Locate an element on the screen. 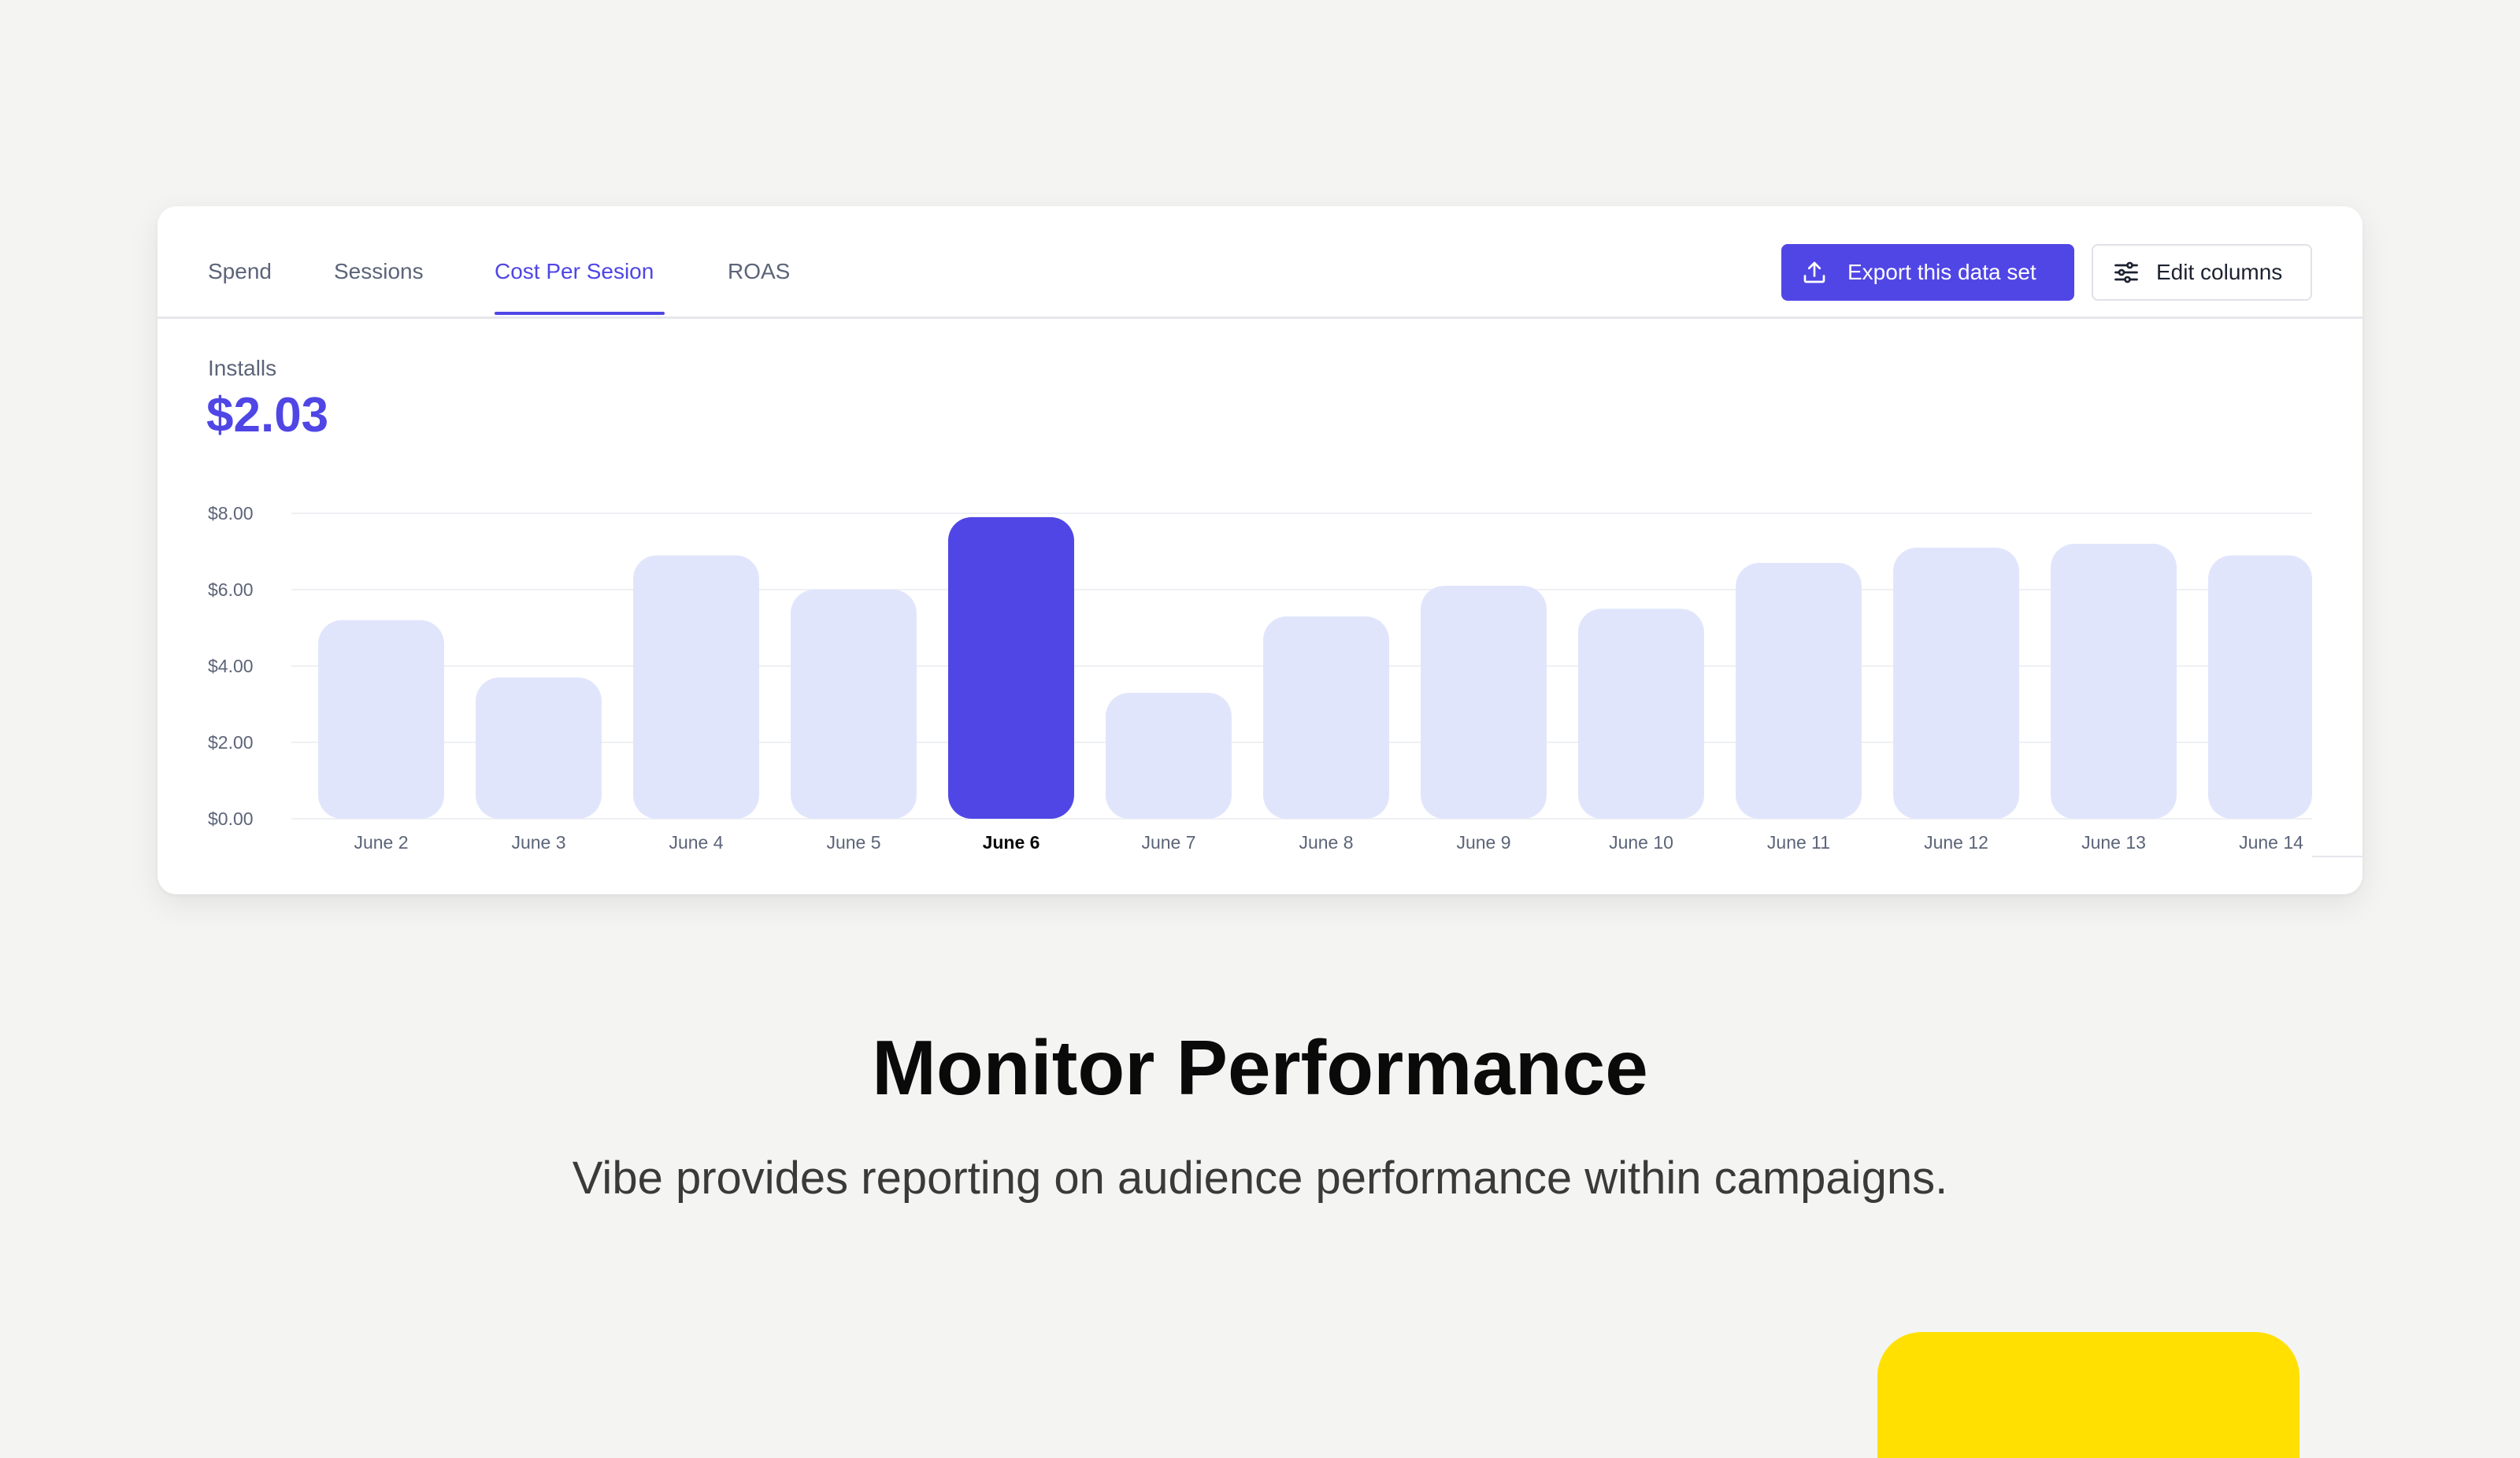 This screenshot has width=2520, height=1458. y-tick-label: $6.00 is located at coordinates (231, 589).